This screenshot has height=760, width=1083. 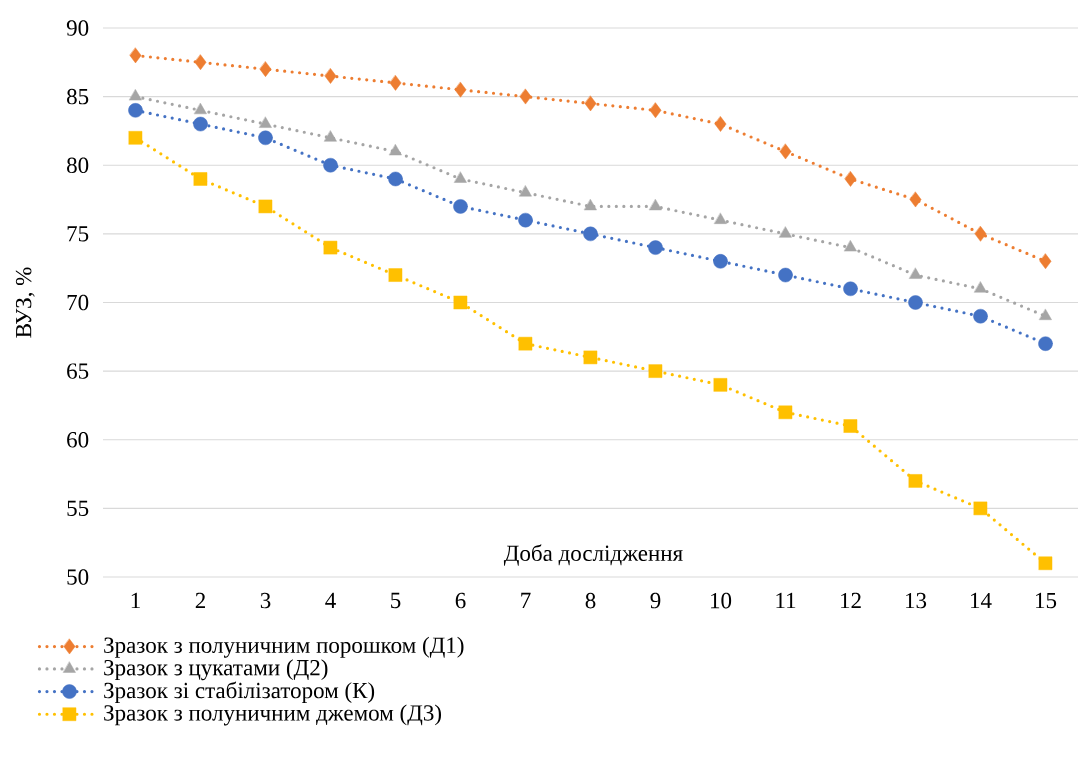 I want to click on legend-label: Зразок з полуничним порошком (Д1), so click(x=284, y=647).